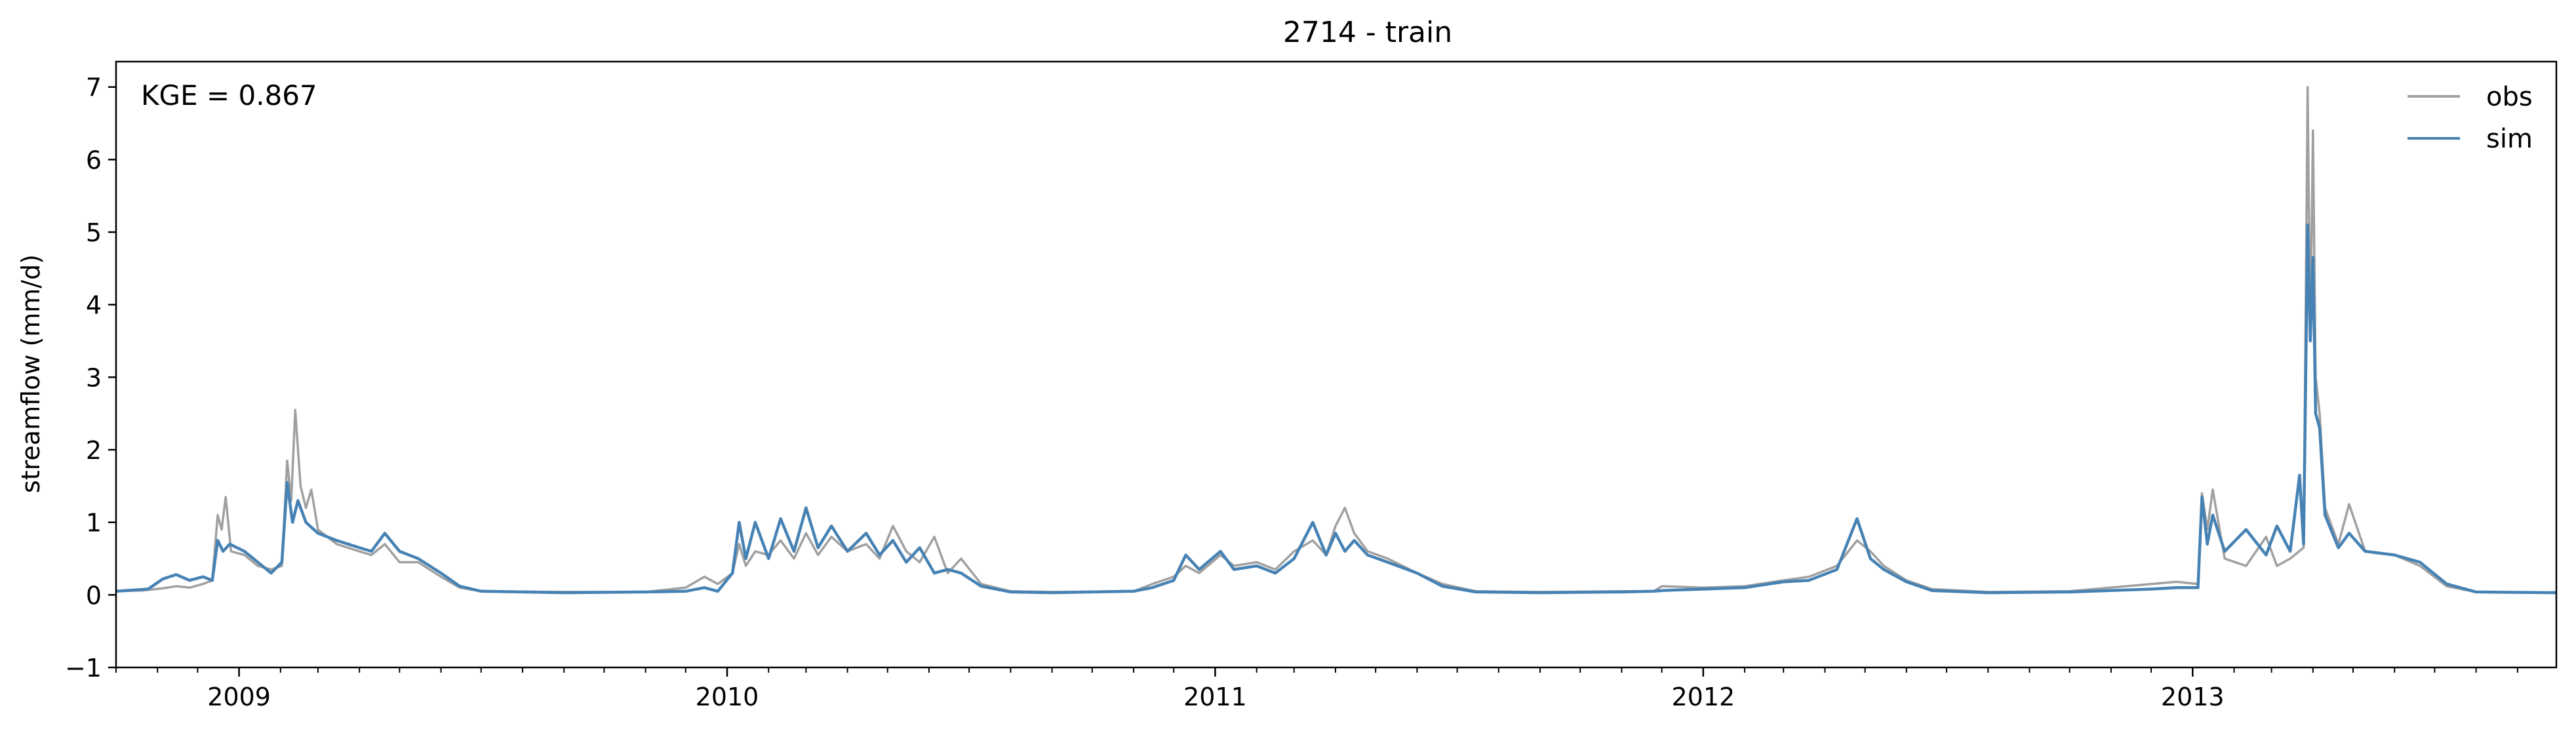 This screenshot has width=2576, height=733. Describe the element at coordinates (94, 450) in the screenshot. I see `y-tick-label: 2` at that location.